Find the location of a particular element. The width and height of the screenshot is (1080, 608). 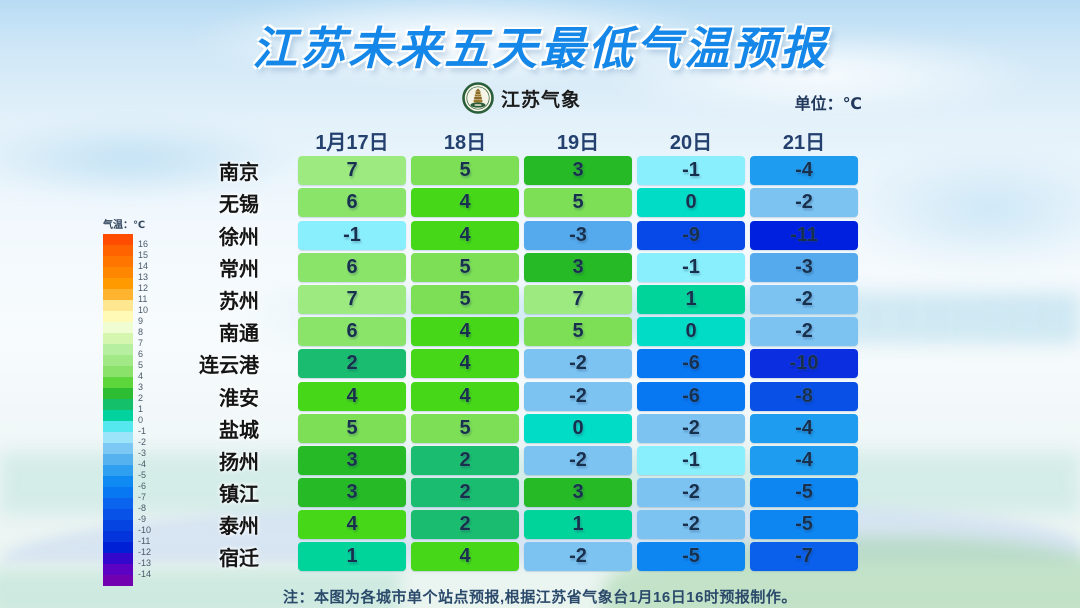

jiangsu-meteorology-logo-icon is located at coordinates (478, 98).